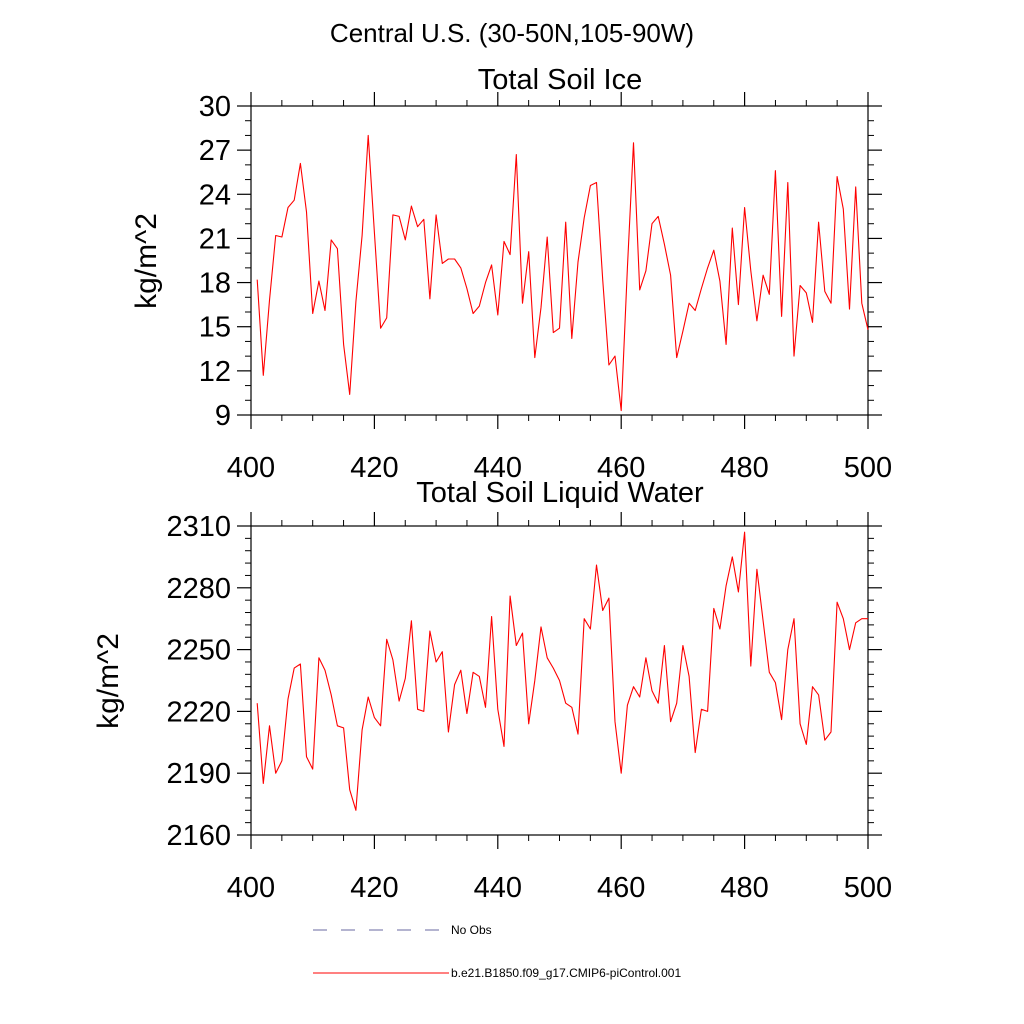  What do you see at coordinates (198, 651) in the screenshot?
I see `y-tick-label: 2250` at bounding box center [198, 651].